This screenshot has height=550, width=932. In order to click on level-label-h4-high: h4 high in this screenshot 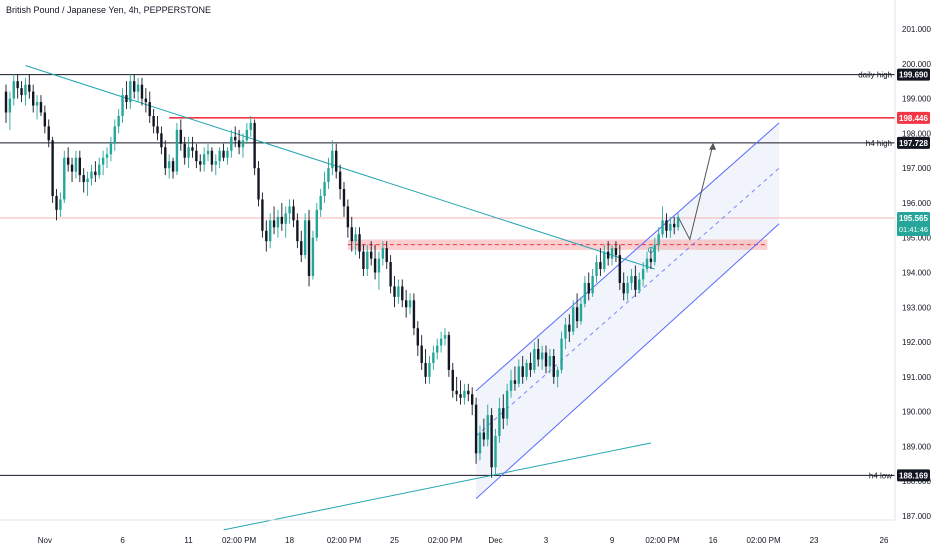, I will do `click(879, 143)`.